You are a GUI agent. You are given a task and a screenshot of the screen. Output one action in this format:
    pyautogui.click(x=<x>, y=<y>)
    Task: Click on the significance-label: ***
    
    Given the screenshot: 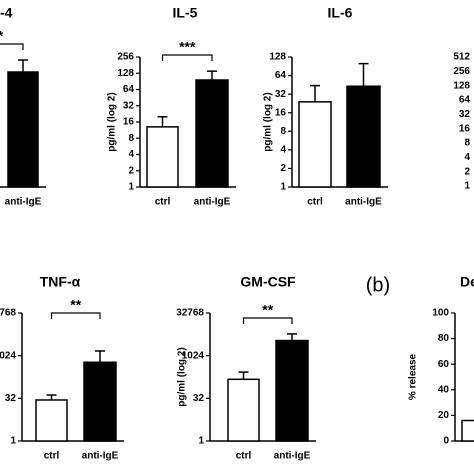 What is the action you would take?
    pyautogui.click(x=187, y=47)
    